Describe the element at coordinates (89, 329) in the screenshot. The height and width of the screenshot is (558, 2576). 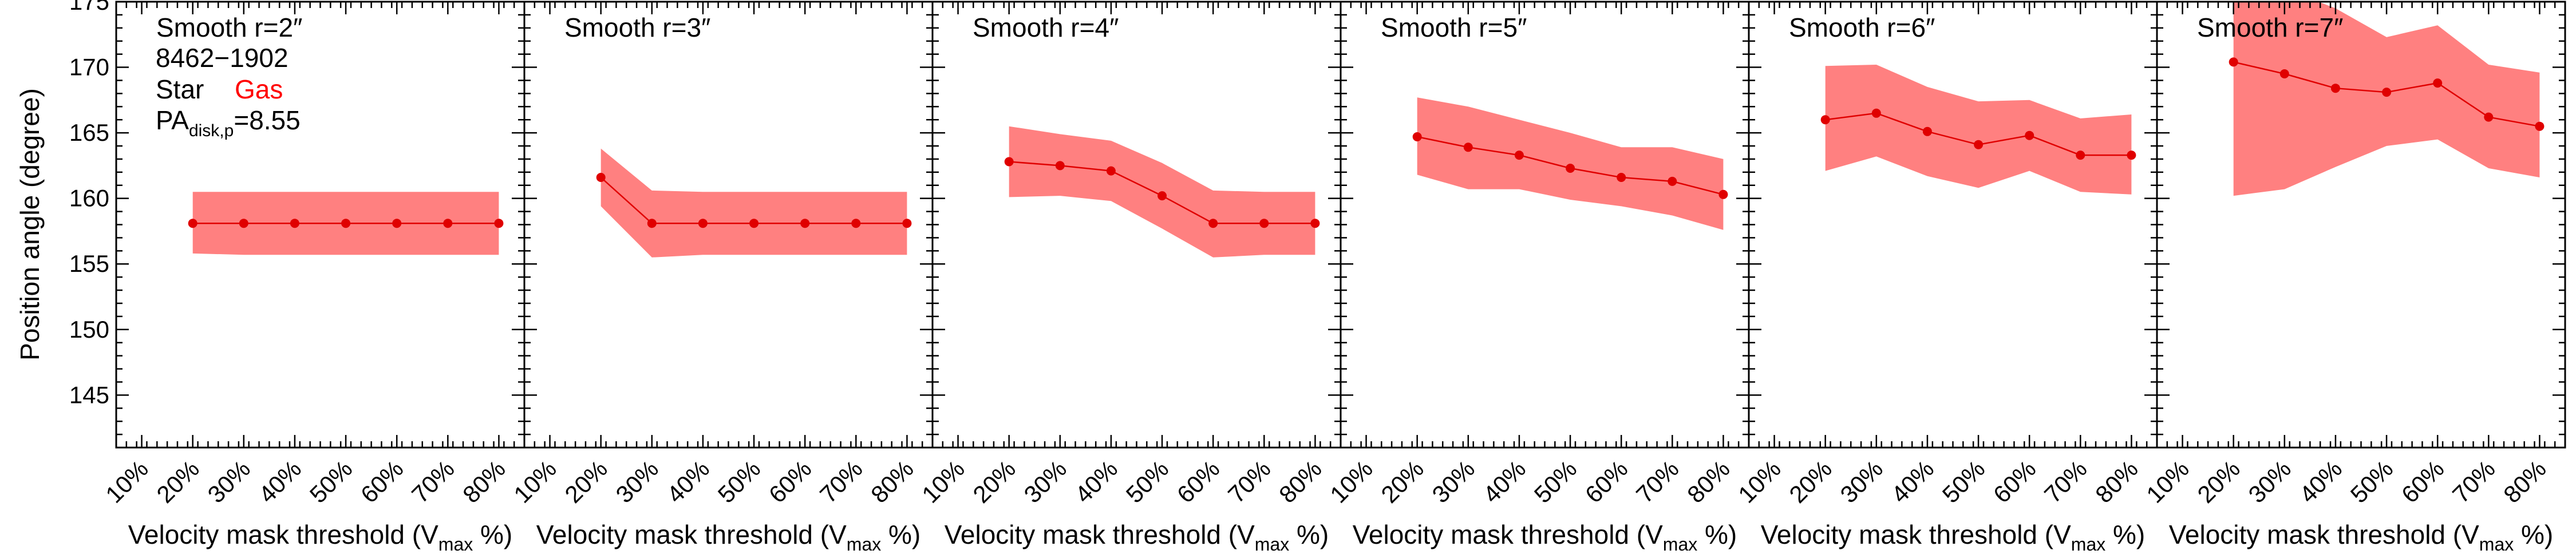
I see `y-tick-label: 150` at that location.